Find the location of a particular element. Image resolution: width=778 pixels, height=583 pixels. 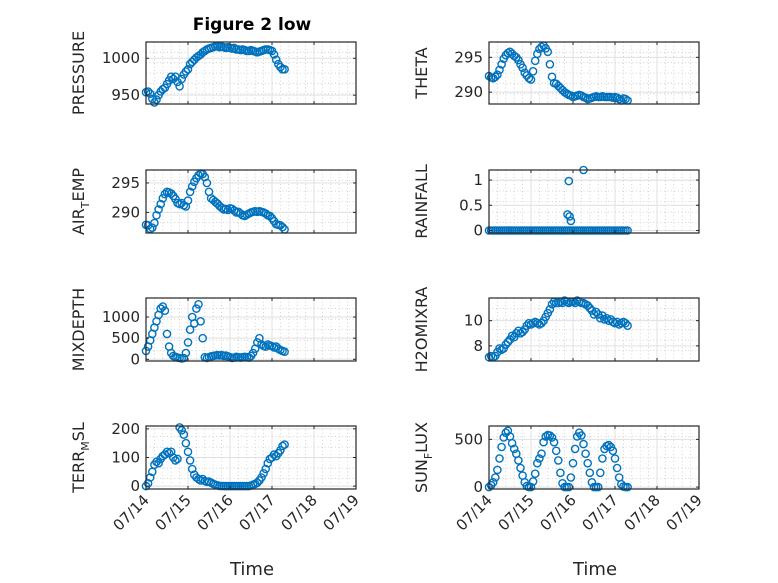

y-tick-label: 950 is located at coordinates (125, 95).